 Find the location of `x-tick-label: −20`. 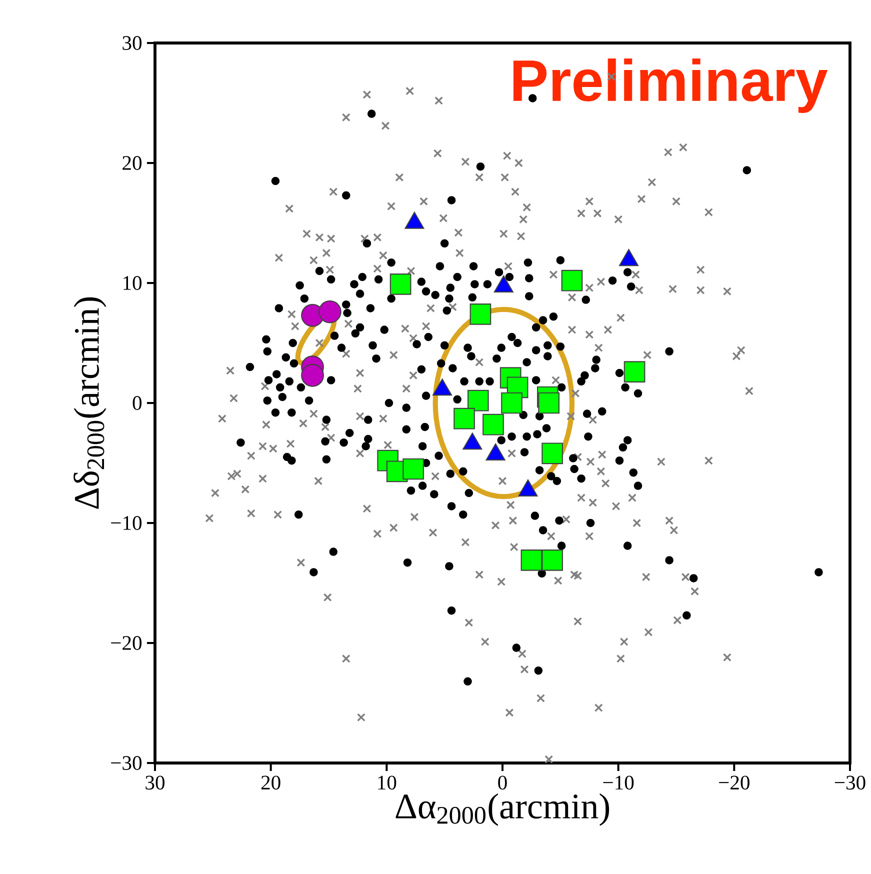

x-tick-label: −20 is located at coordinates (734, 783).